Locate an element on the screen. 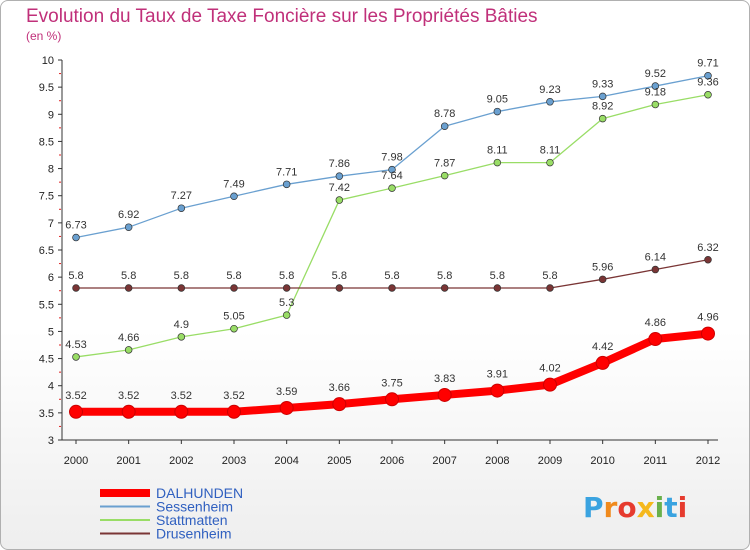  legend-item-drusenheim: Drusenheim is located at coordinates (165, 534).